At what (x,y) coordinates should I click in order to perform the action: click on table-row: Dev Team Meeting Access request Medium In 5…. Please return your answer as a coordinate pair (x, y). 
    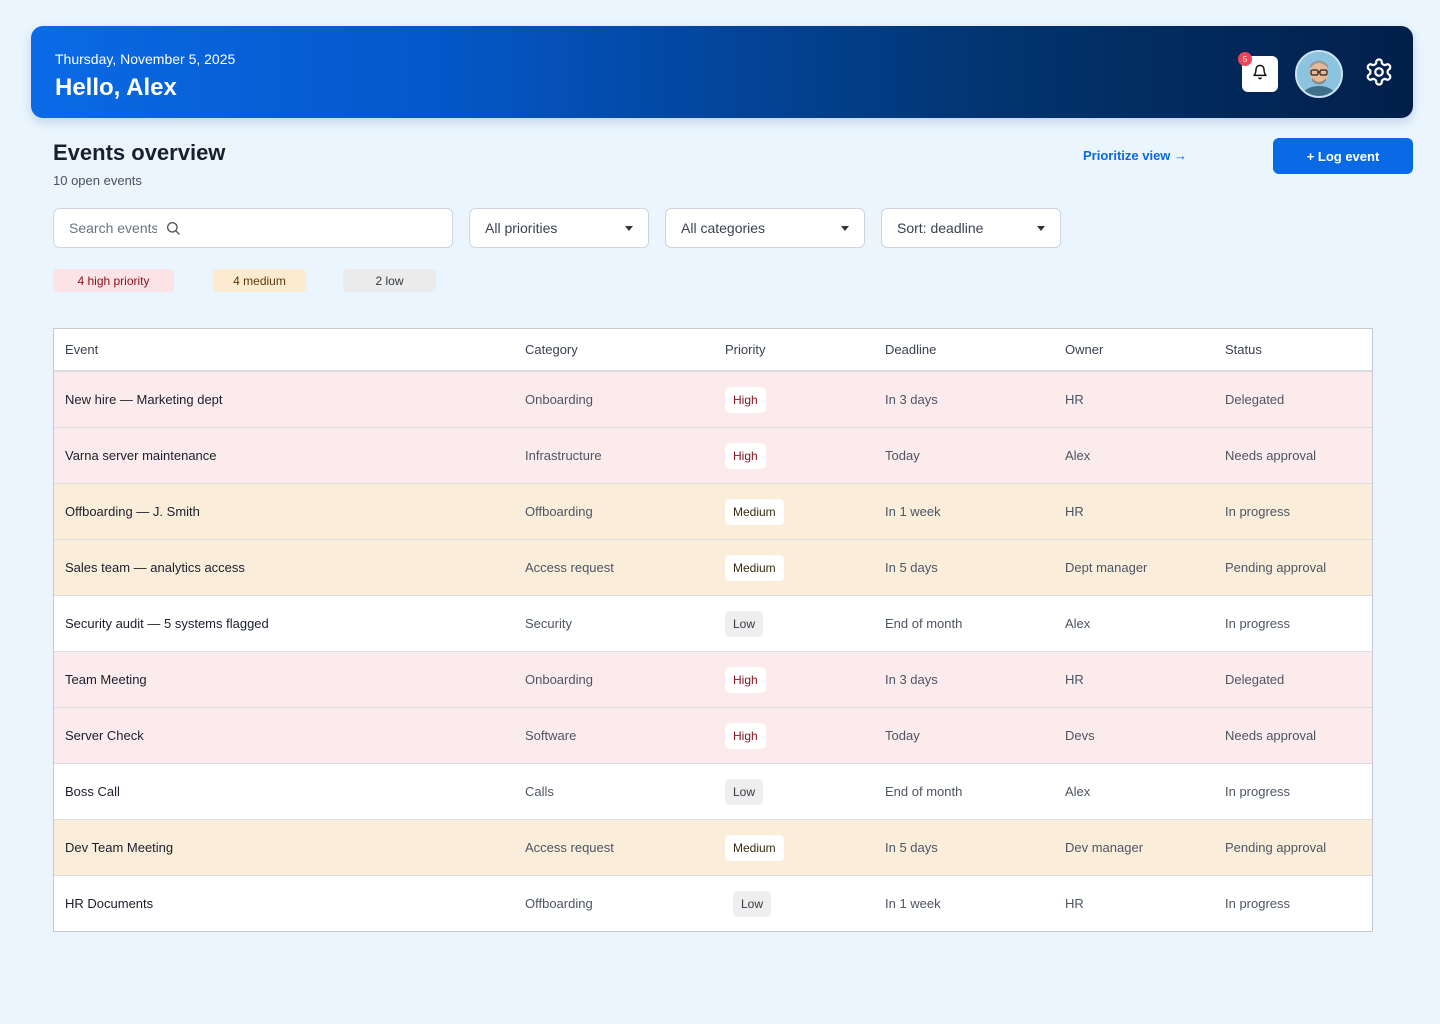
    Looking at the image, I should click on (713, 848).